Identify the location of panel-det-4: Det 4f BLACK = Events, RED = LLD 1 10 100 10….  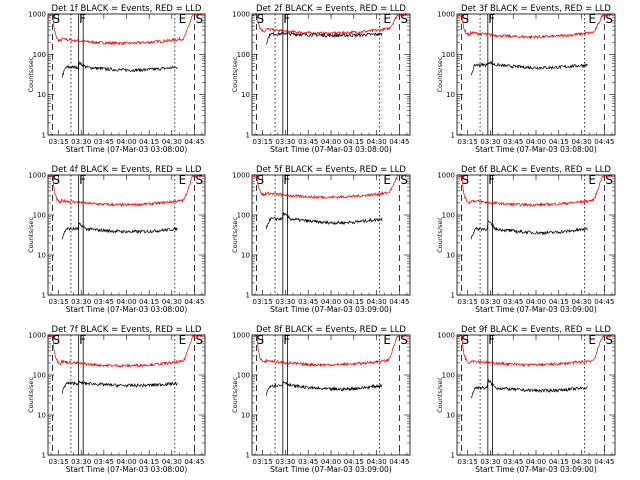
(116, 239).